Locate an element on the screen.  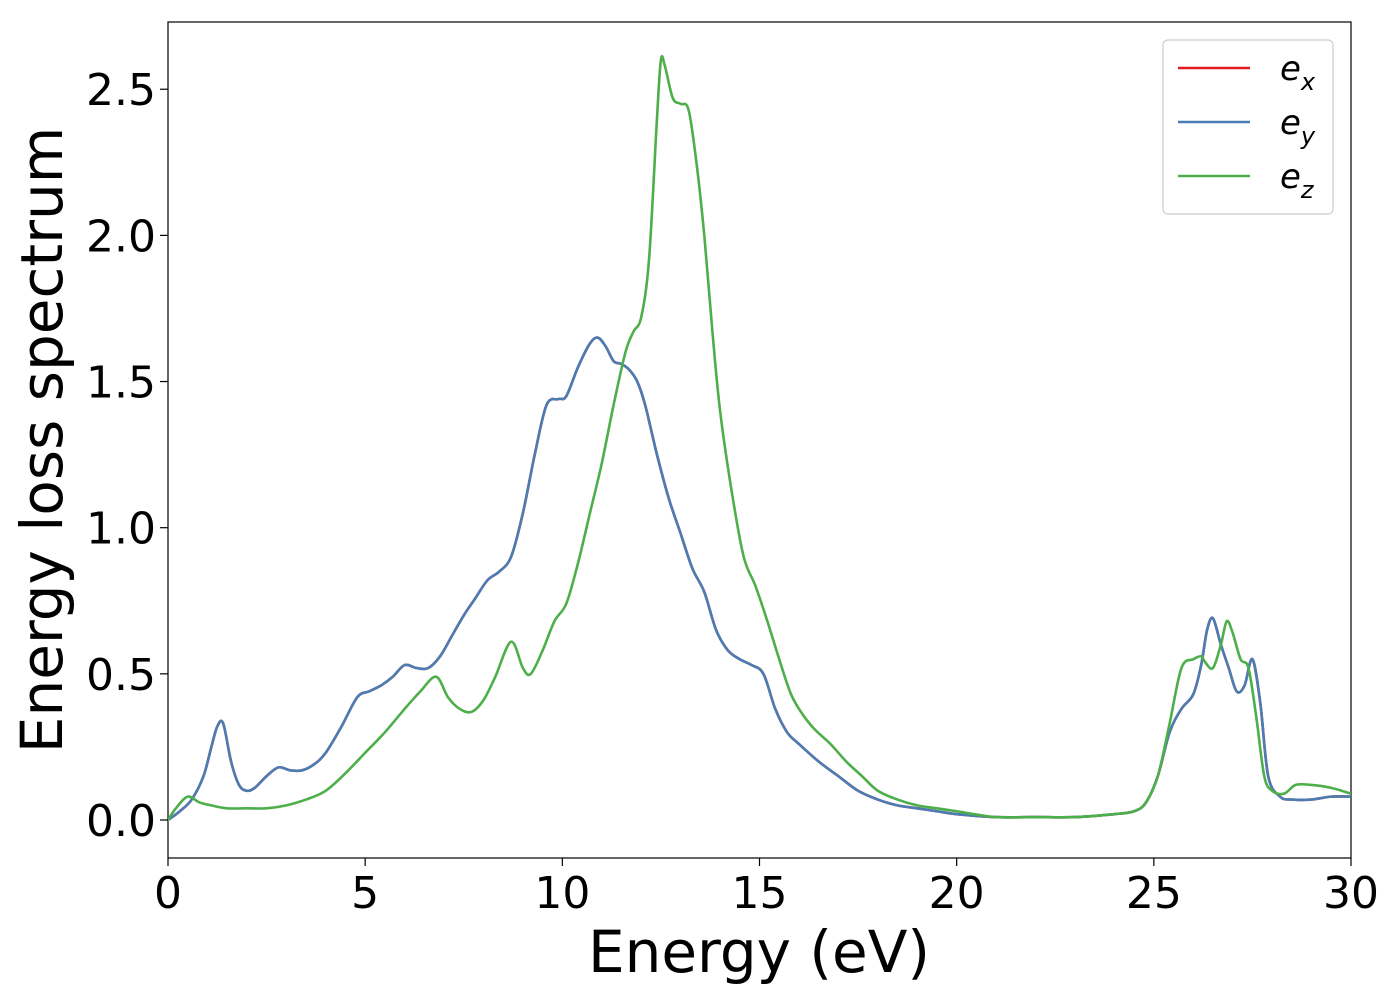
x-axis: 0 5 10 15 20 25 30 is located at coordinates (766, 888).